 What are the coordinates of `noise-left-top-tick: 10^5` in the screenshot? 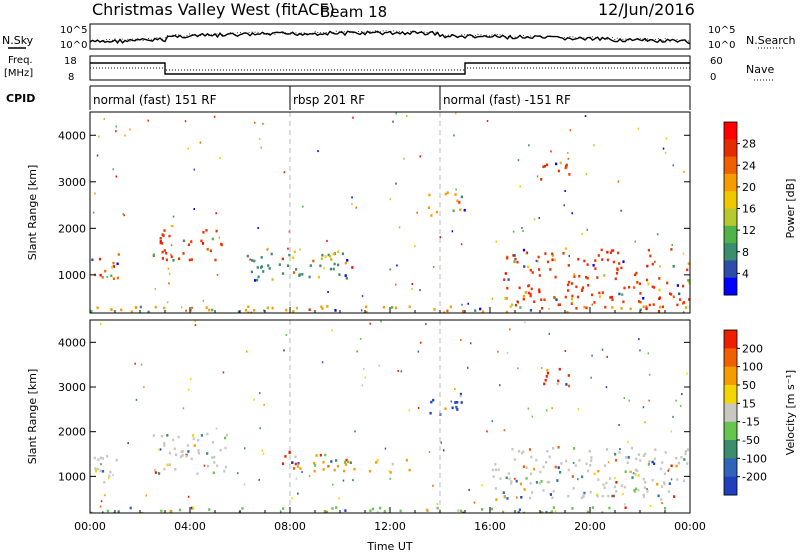 It's located at (73, 30).